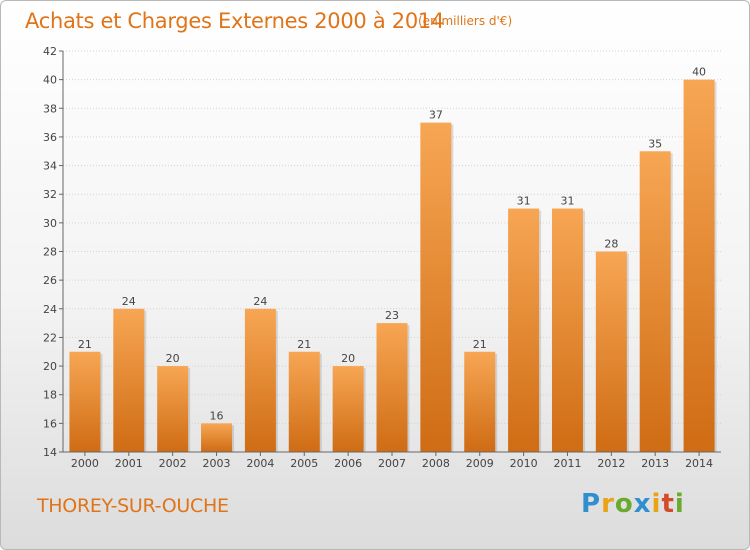 The image size is (750, 550). Describe the element at coordinates (611, 244) in the screenshot. I see `bar-value-label: 28` at that location.